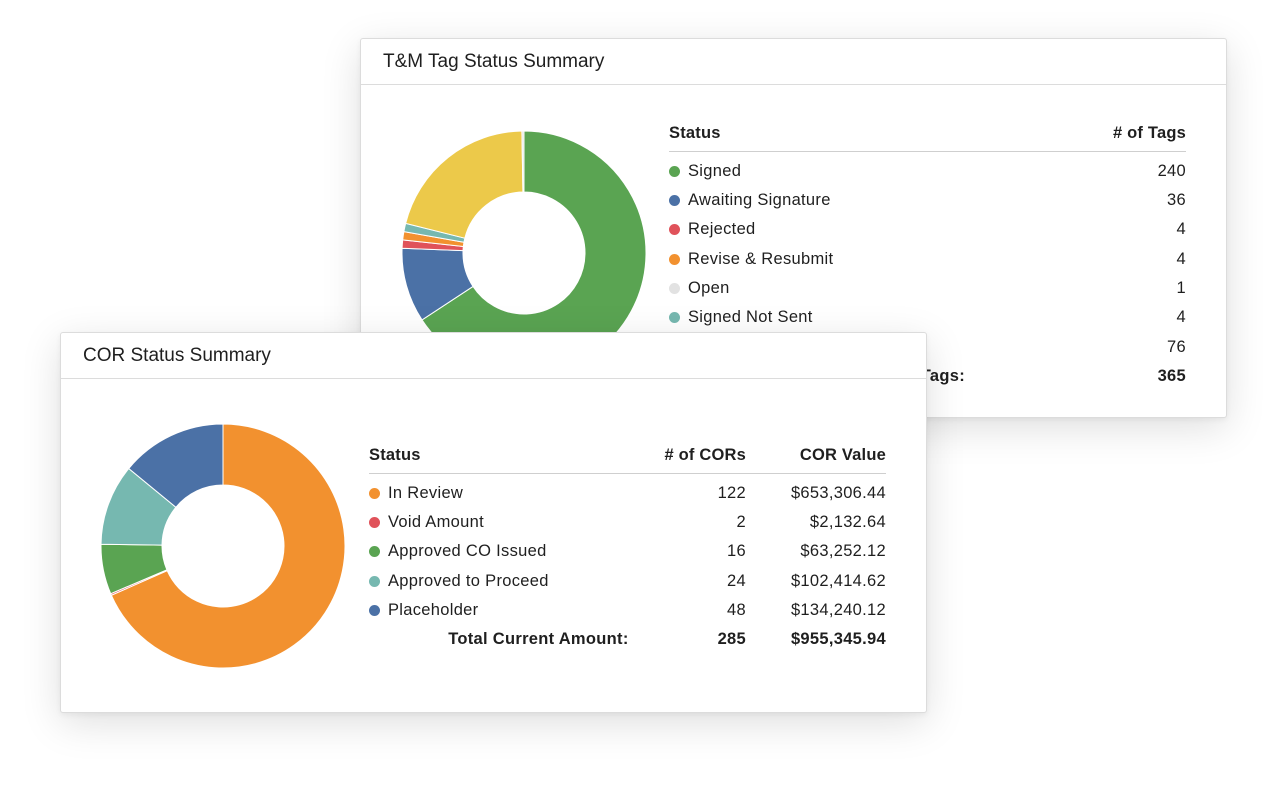 Image resolution: width=1287 pixels, height=794 pixels. What do you see at coordinates (464, 184) in the screenshot?
I see `tm-slice-unlabeled` at bounding box center [464, 184].